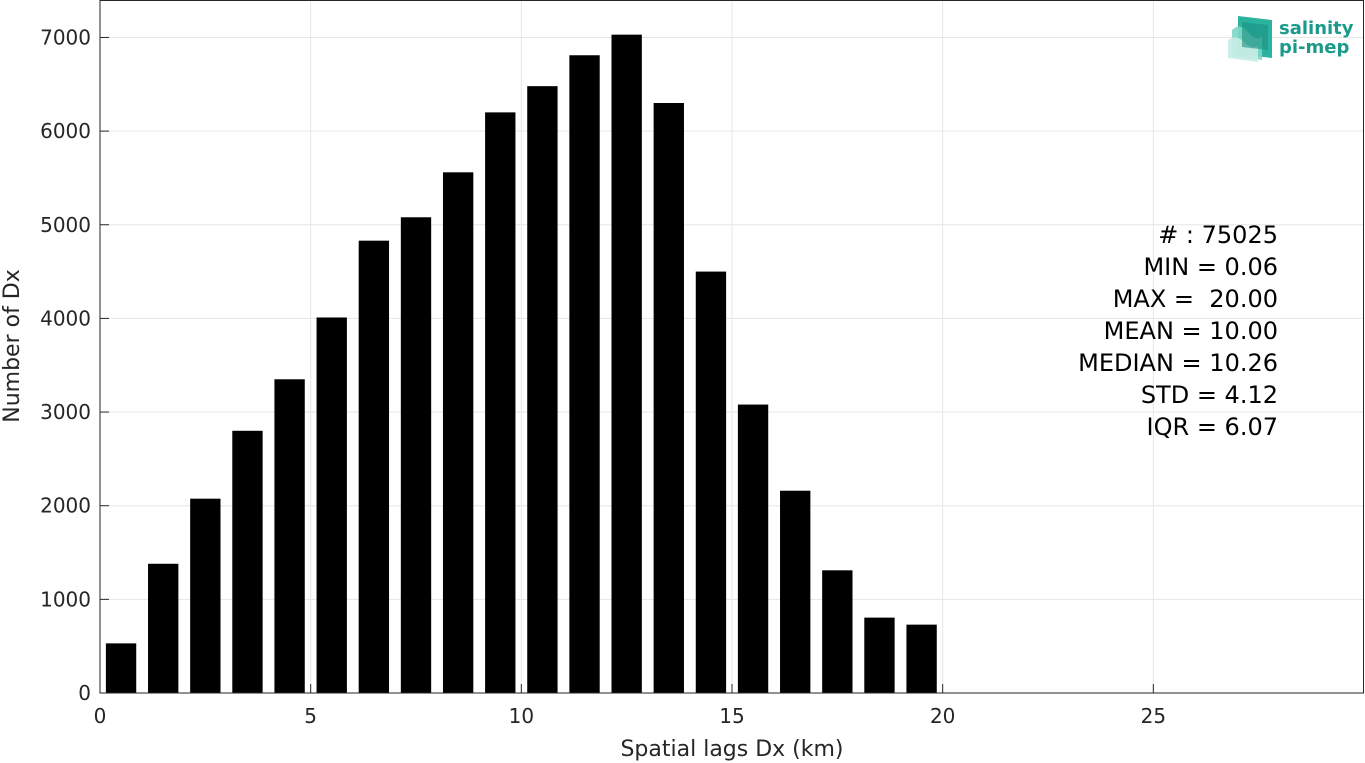 The image size is (1365, 763). What do you see at coordinates (1218, 235) in the screenshot?
I see `stat-count: # : 75025` at bounding box center [1218, 235].